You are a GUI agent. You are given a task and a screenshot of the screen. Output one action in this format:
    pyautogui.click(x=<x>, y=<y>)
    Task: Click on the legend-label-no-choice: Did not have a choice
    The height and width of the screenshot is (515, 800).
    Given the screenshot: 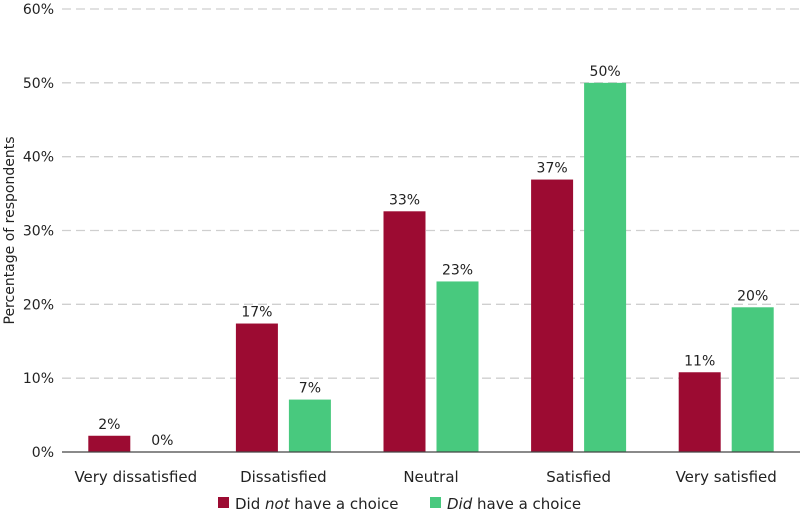 What is the action you would take?
    pyautogui.click(x=316, y=504)
    